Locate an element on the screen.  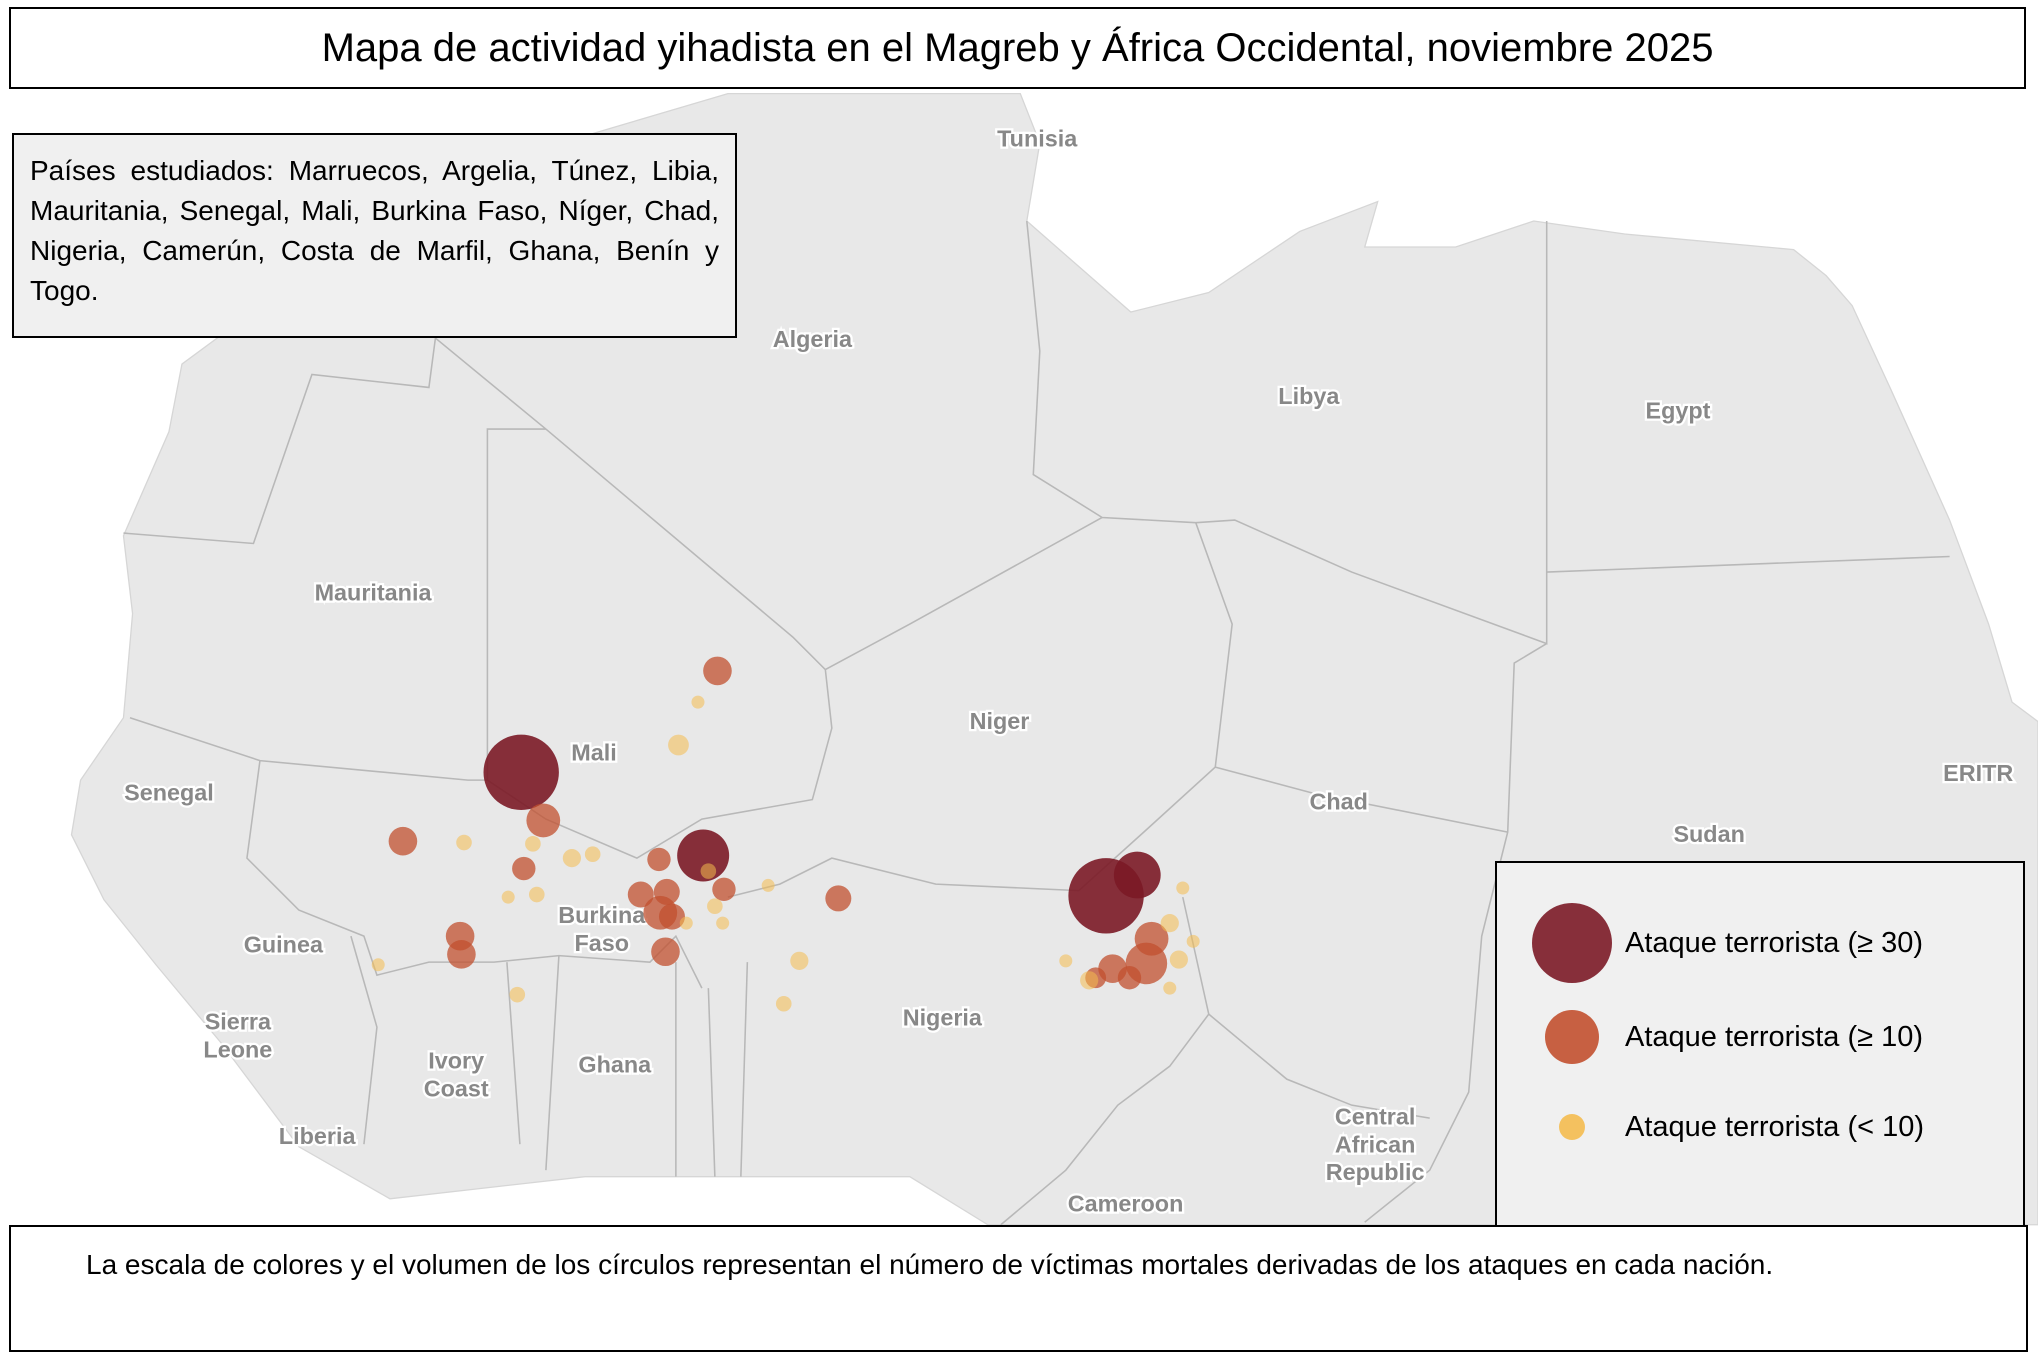
country-label: ERITR is located at coordinates (1978, 773).